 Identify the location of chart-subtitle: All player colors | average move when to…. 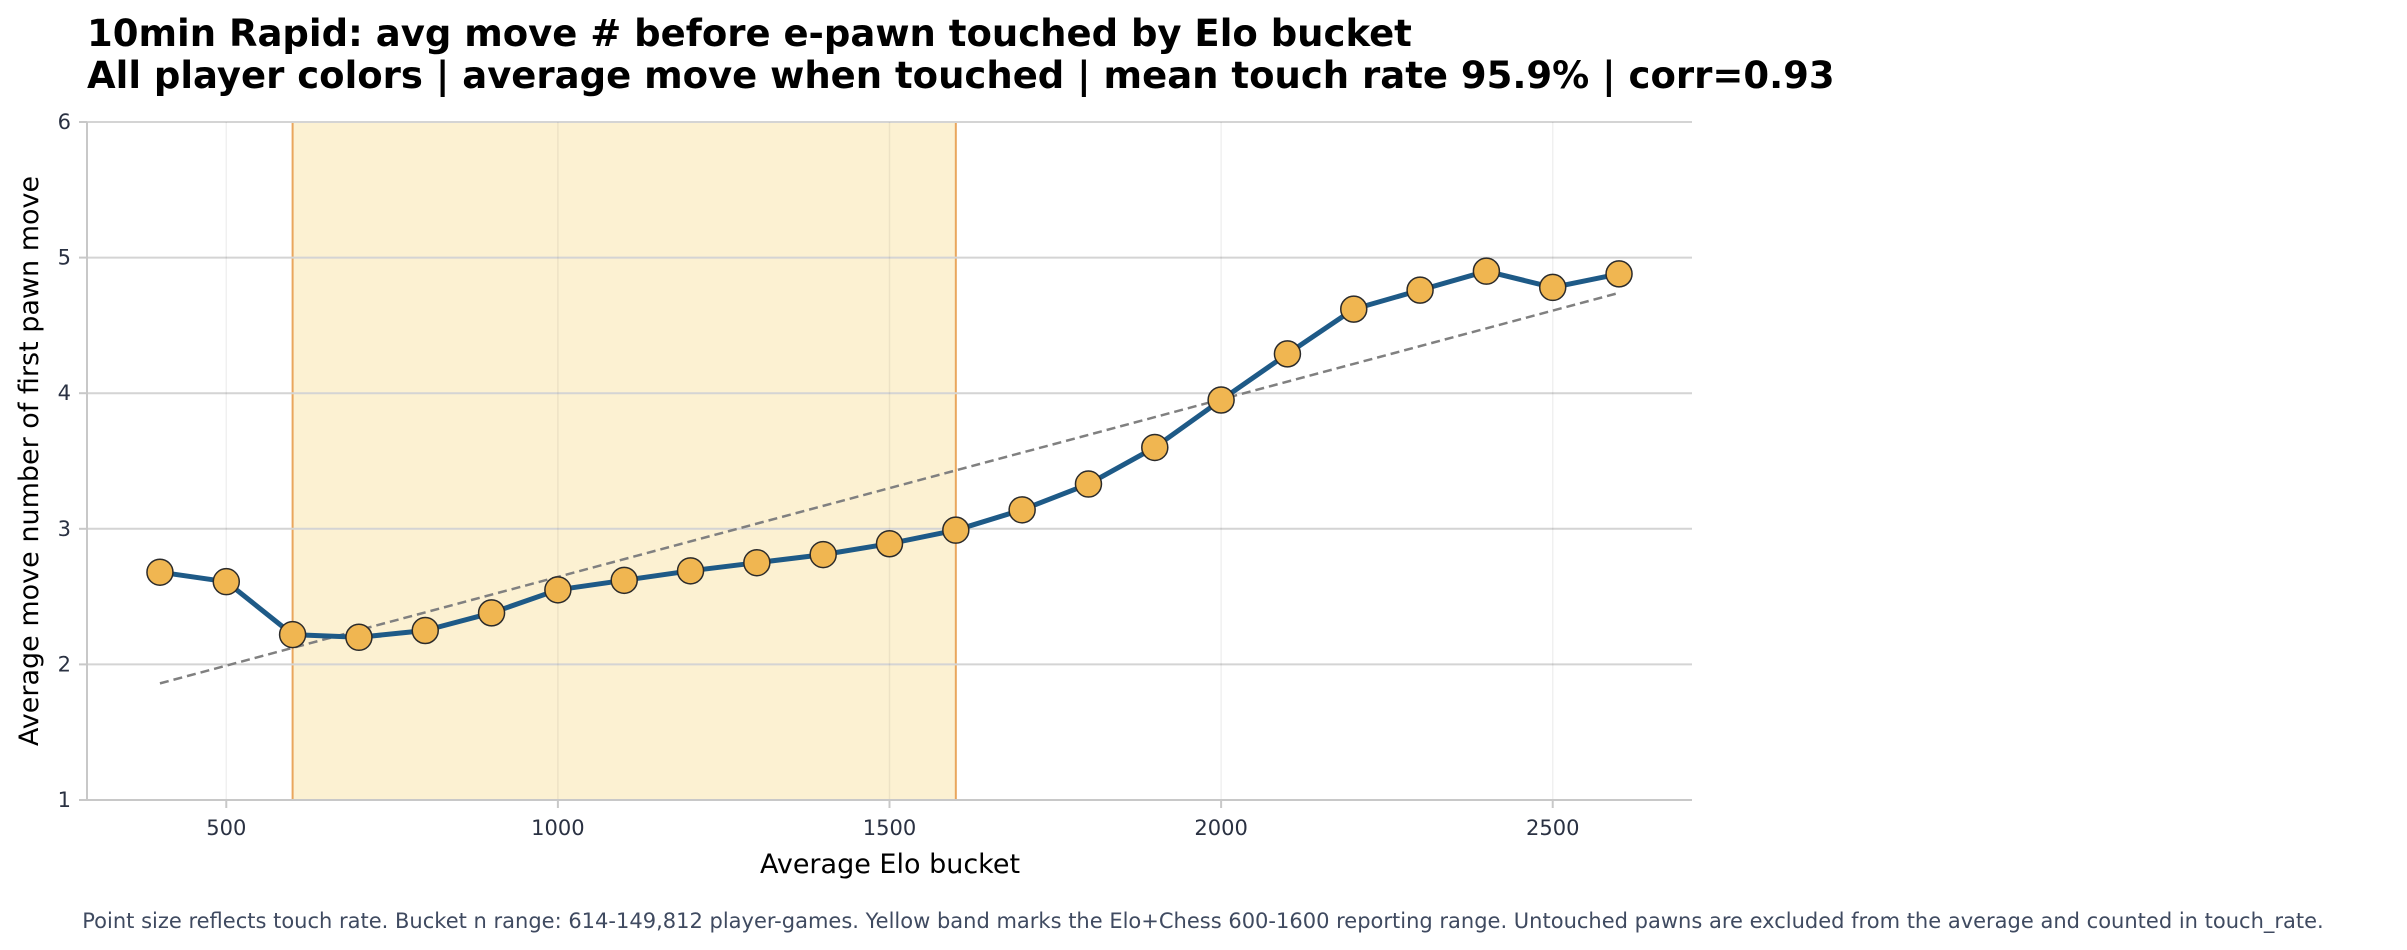
(961, 75).